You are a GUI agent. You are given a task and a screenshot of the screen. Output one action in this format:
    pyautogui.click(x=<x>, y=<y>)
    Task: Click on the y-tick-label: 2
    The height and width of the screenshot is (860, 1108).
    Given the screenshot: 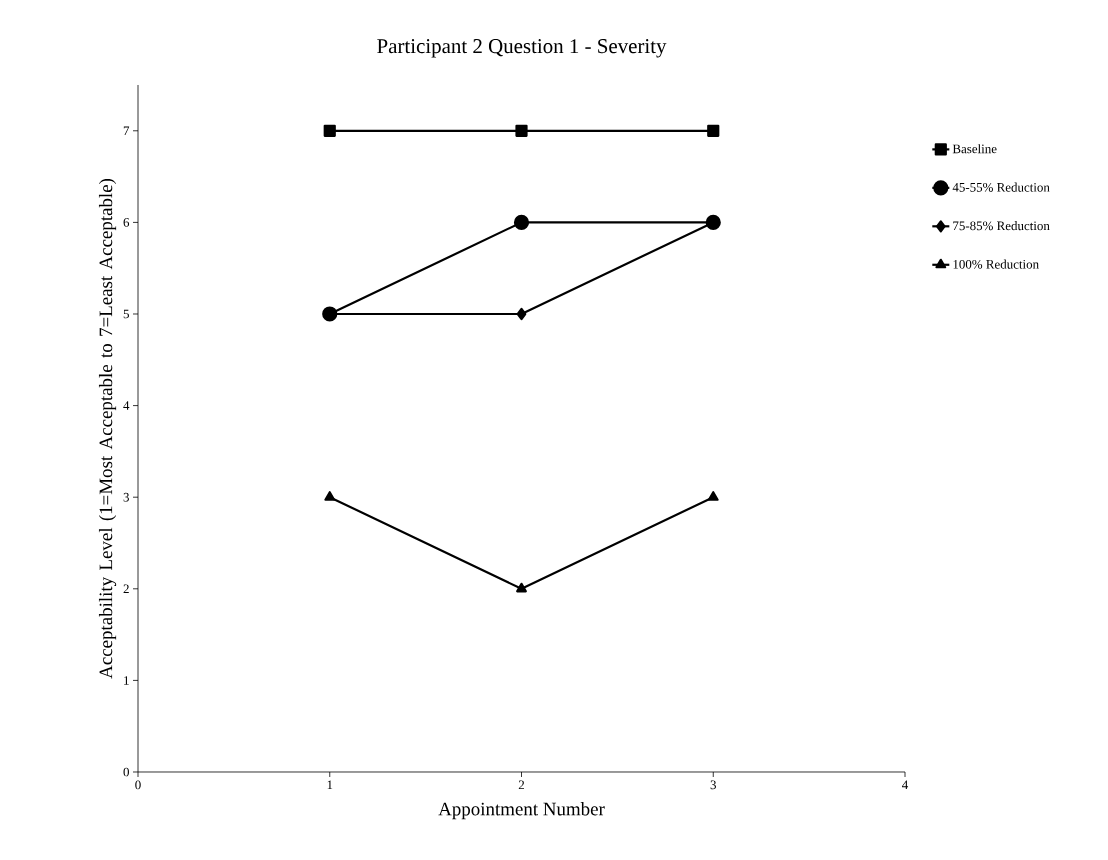 What is the action you would take?
    pyautogui.click(x=126, y=589)
    